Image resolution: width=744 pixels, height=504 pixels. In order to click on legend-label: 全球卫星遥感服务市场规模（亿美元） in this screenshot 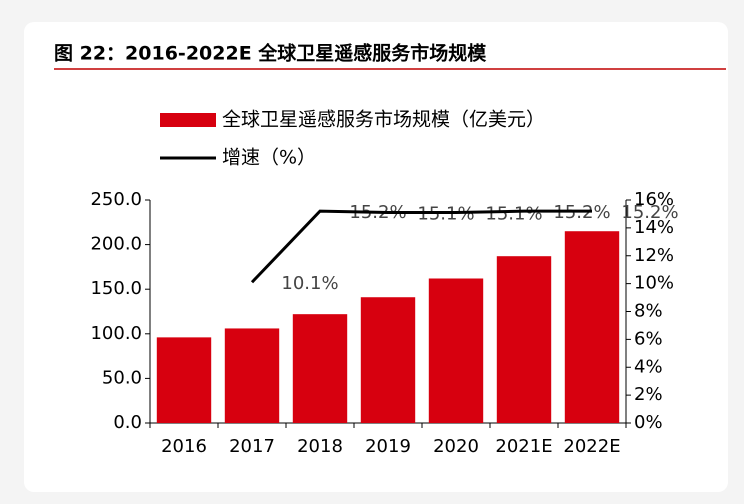, I will do `click(383, 120)`.